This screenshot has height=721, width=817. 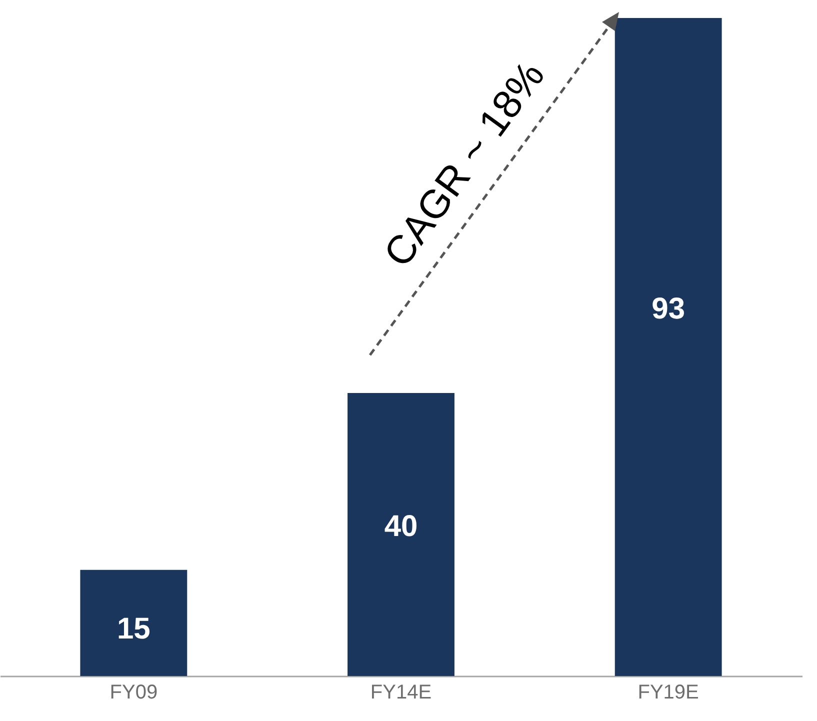 I want to click on x-tick-label: FY14E, so click(x=401, y=693).